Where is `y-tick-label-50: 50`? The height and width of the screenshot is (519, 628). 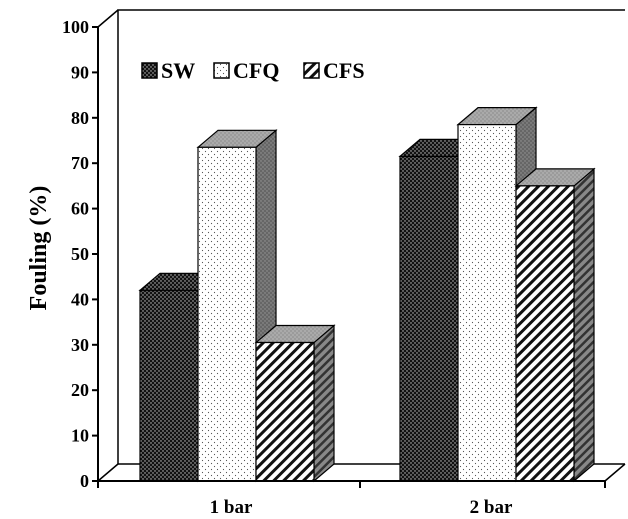
y-tick-label-50: 50 is located at coordinates (80, 254).